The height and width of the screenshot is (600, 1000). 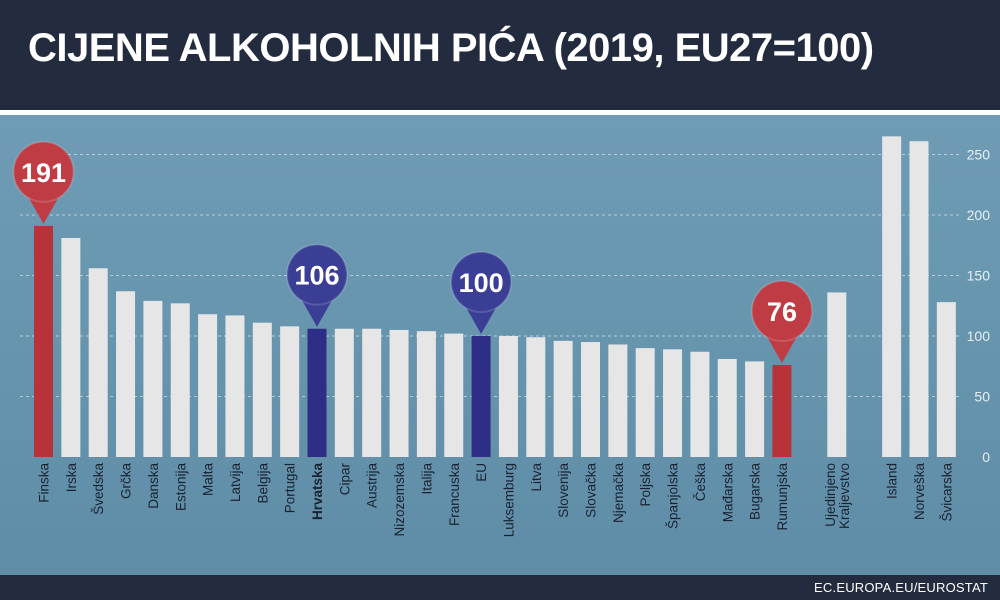 What do you see at coordinates (153, 486) in the screenshot?
I see `category-label: Danska` at bounding box center [153, 486].